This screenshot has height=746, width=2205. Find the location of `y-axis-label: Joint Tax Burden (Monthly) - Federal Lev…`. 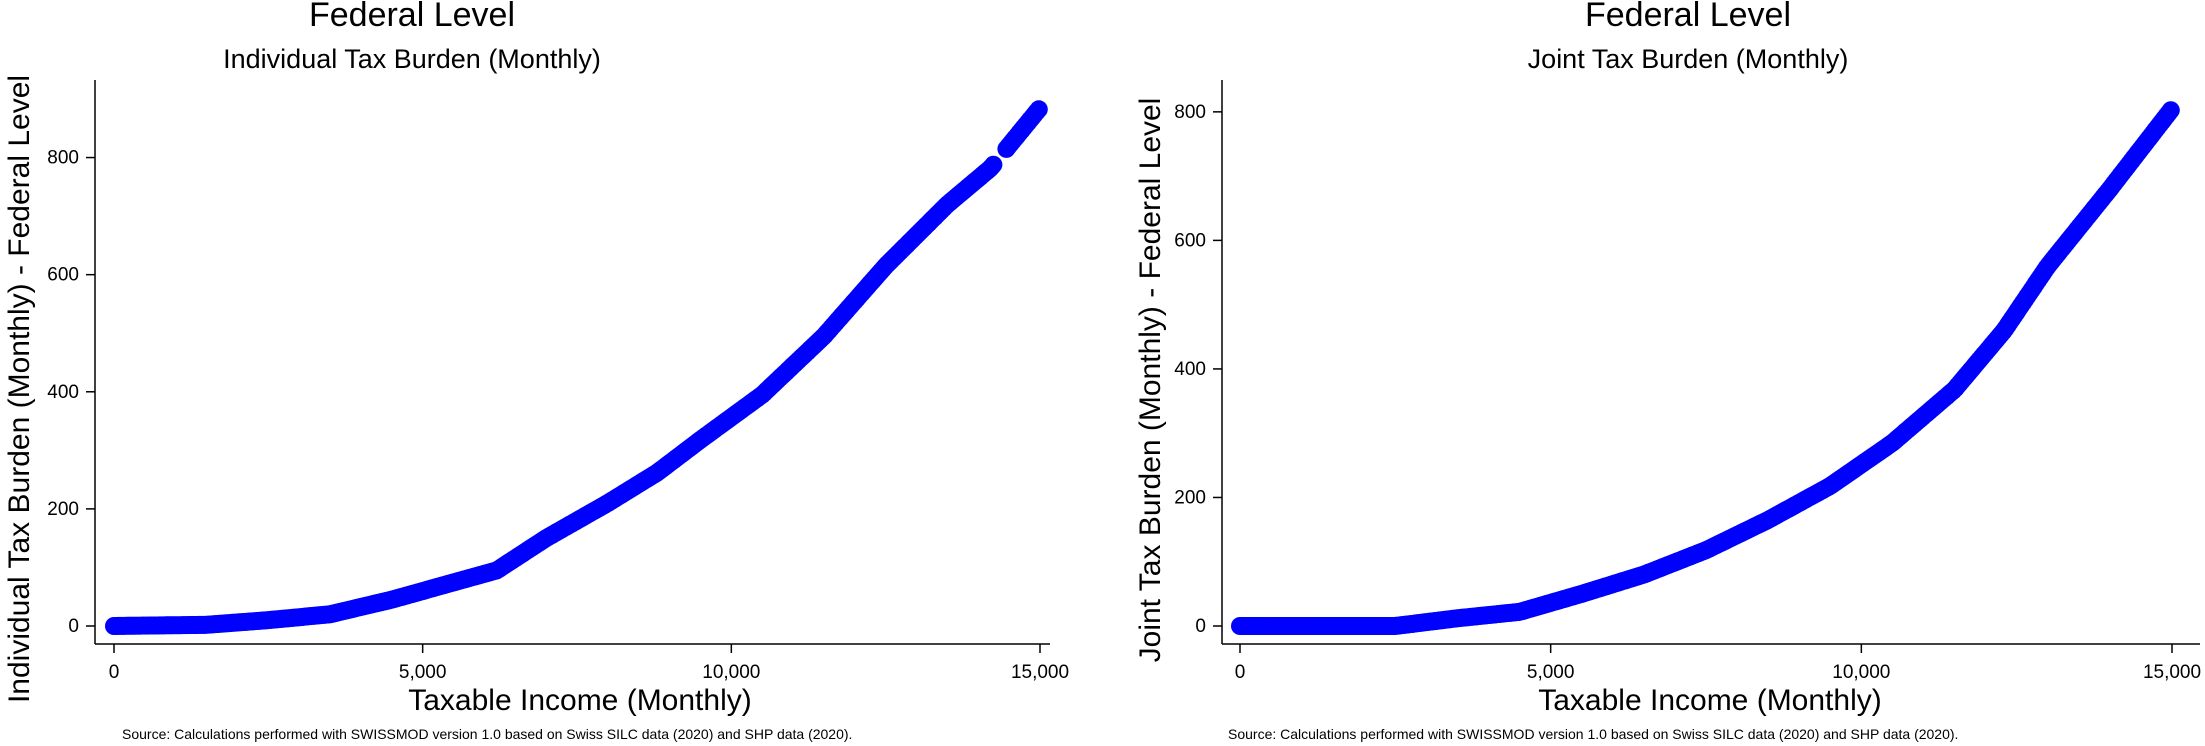

y-axis-label: Joint Tax Burden (Monthly) - Federal Lev… is located at coordinates (1150, 380).